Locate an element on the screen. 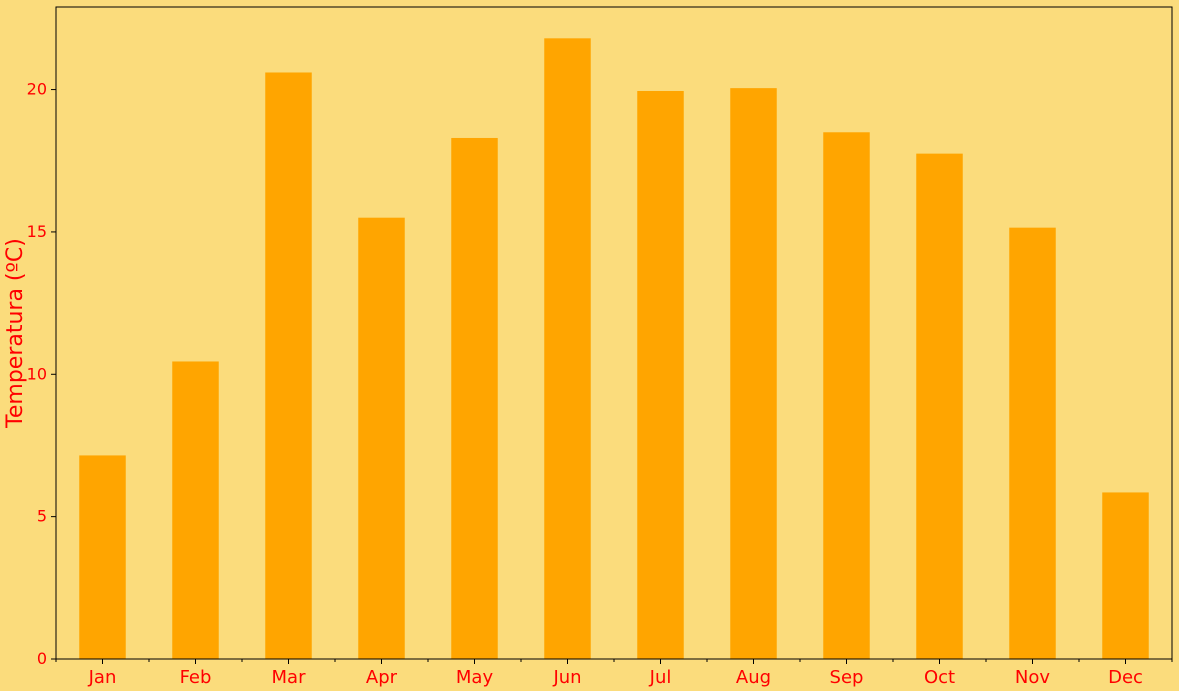 This screenshot has height=691, width=1179. y-ticks-group: 0 5 10 15 20 is located at coordinates (41, 374).